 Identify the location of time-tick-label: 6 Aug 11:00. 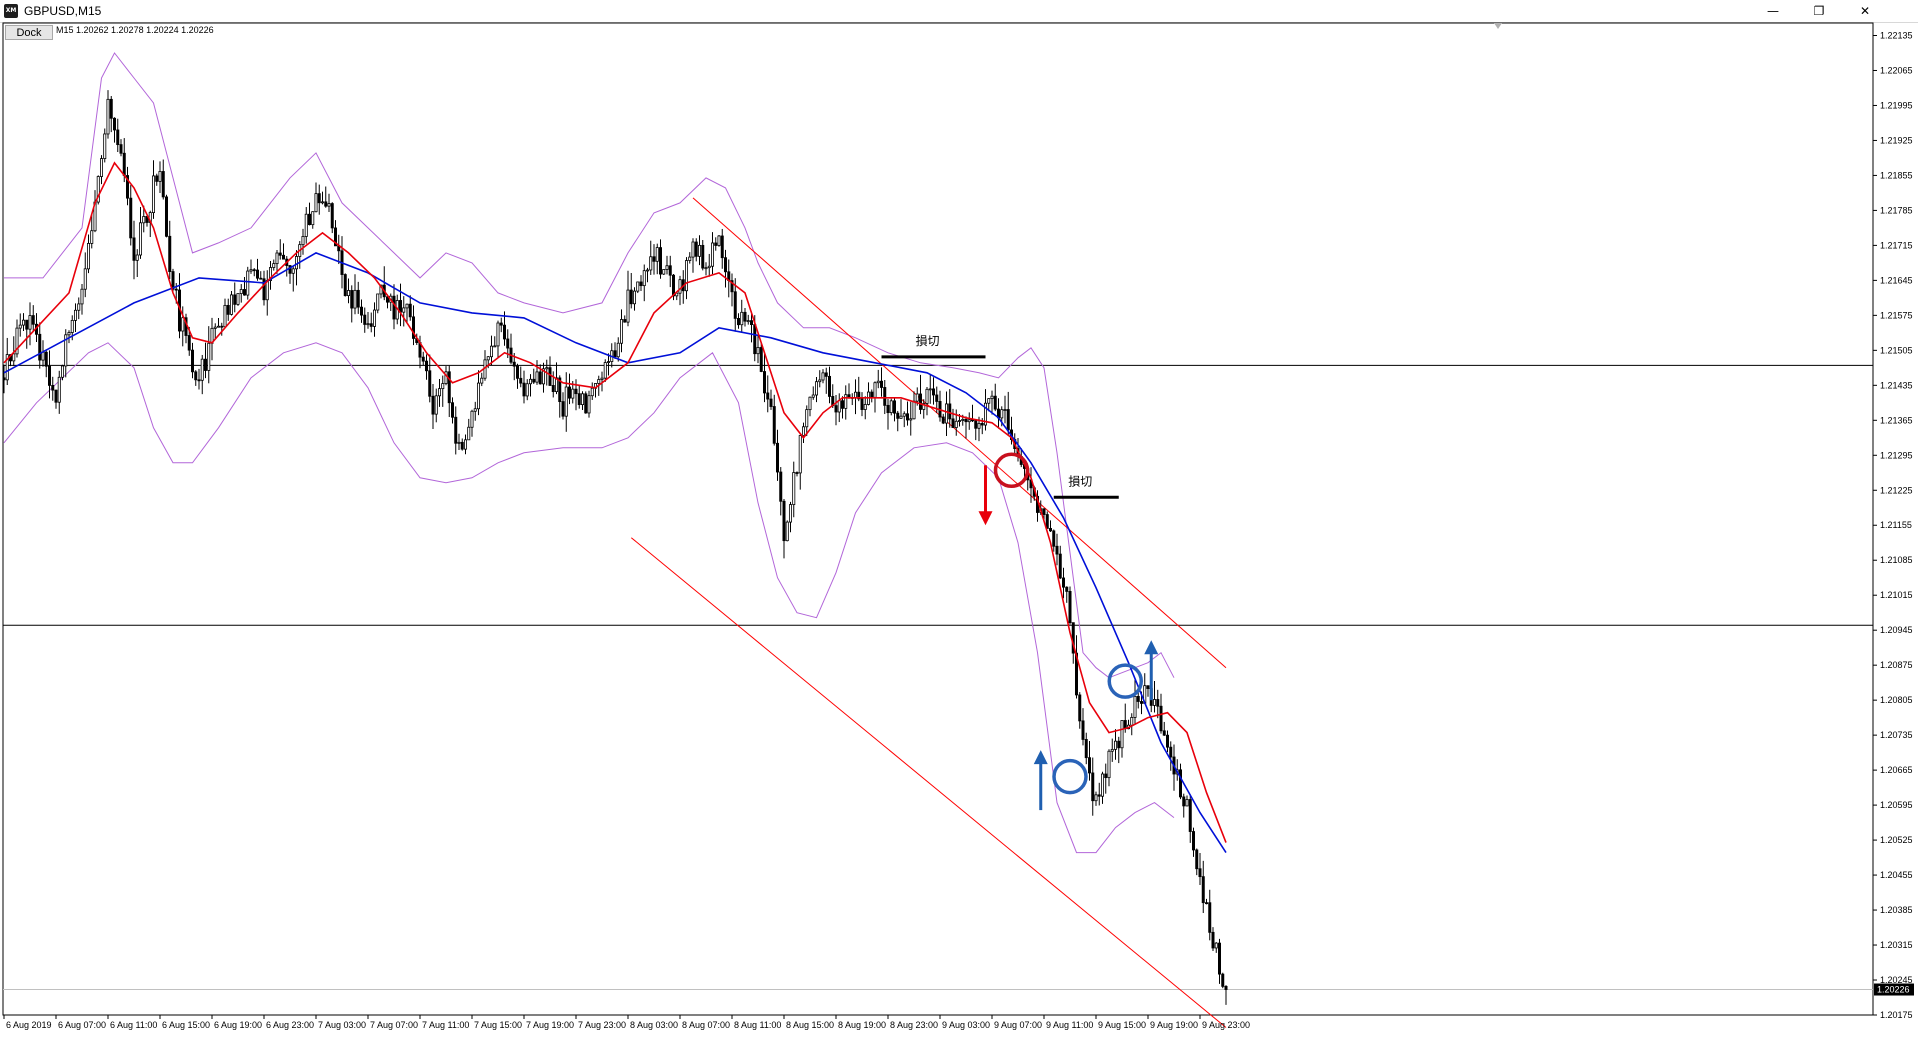
(133, 1025).